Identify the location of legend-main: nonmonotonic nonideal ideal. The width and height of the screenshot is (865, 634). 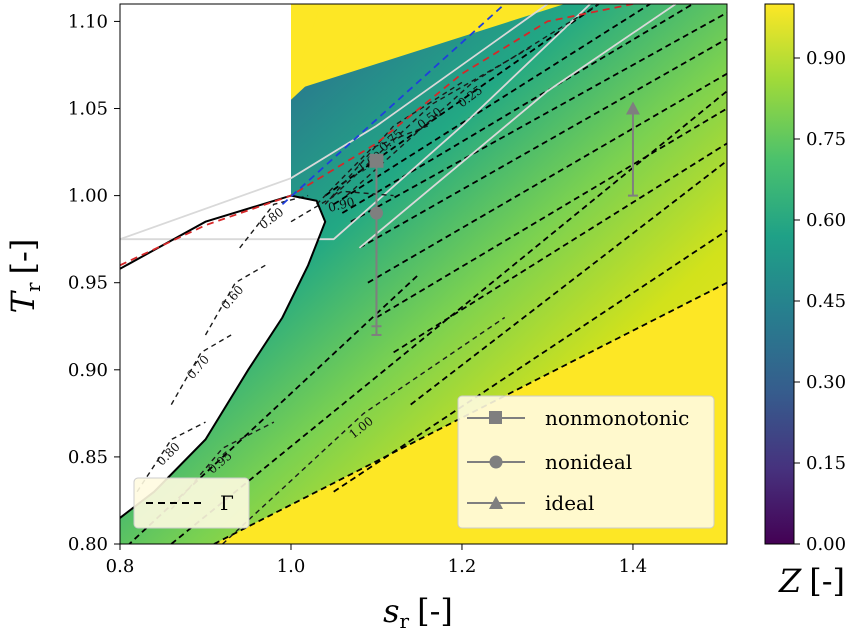
(586, 462).